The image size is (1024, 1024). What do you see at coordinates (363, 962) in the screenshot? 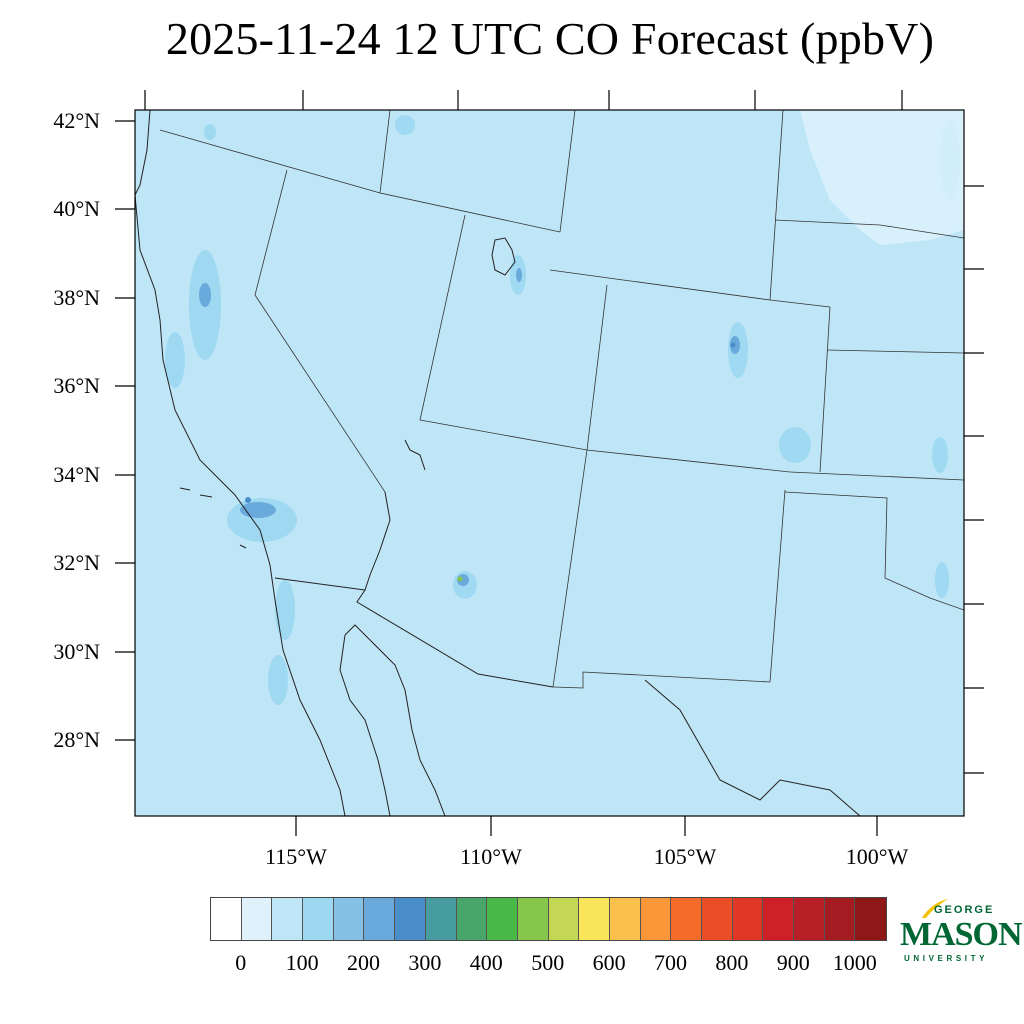
I see `colorbar-label: 200` at bounding box center [363, 962].